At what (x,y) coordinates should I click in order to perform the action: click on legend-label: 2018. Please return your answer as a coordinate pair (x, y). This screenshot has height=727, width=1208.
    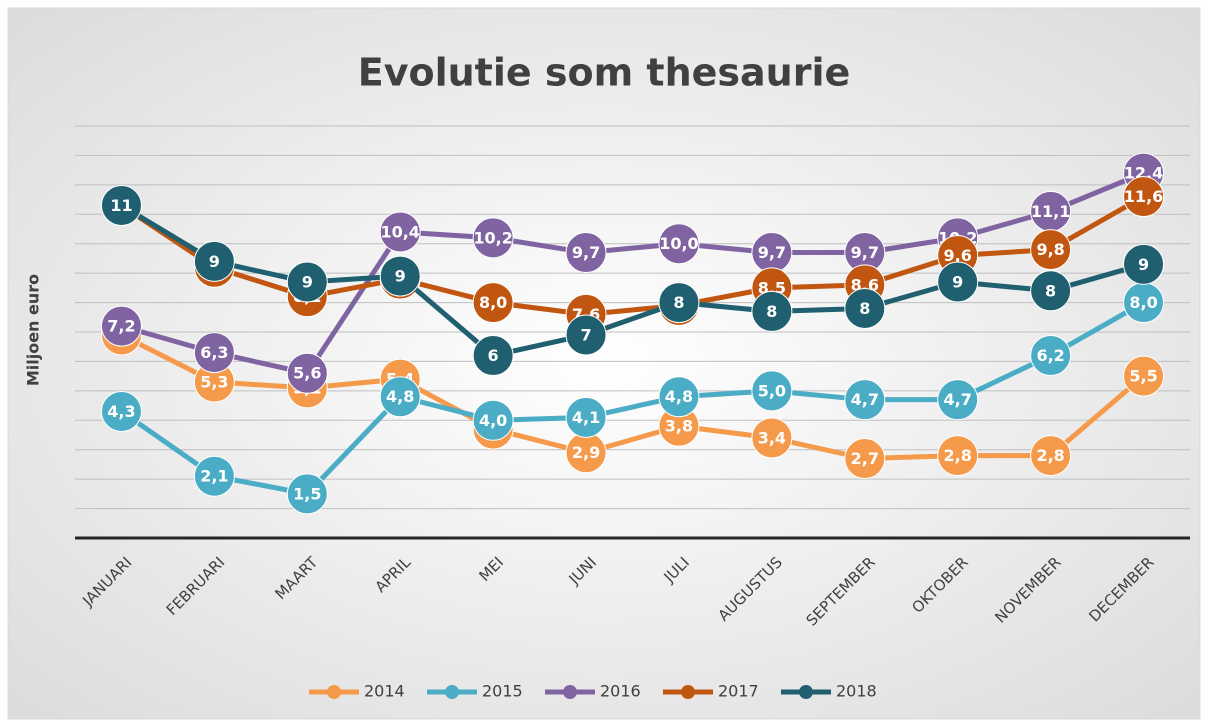
    Looking at the image, I should click on (856, 691).